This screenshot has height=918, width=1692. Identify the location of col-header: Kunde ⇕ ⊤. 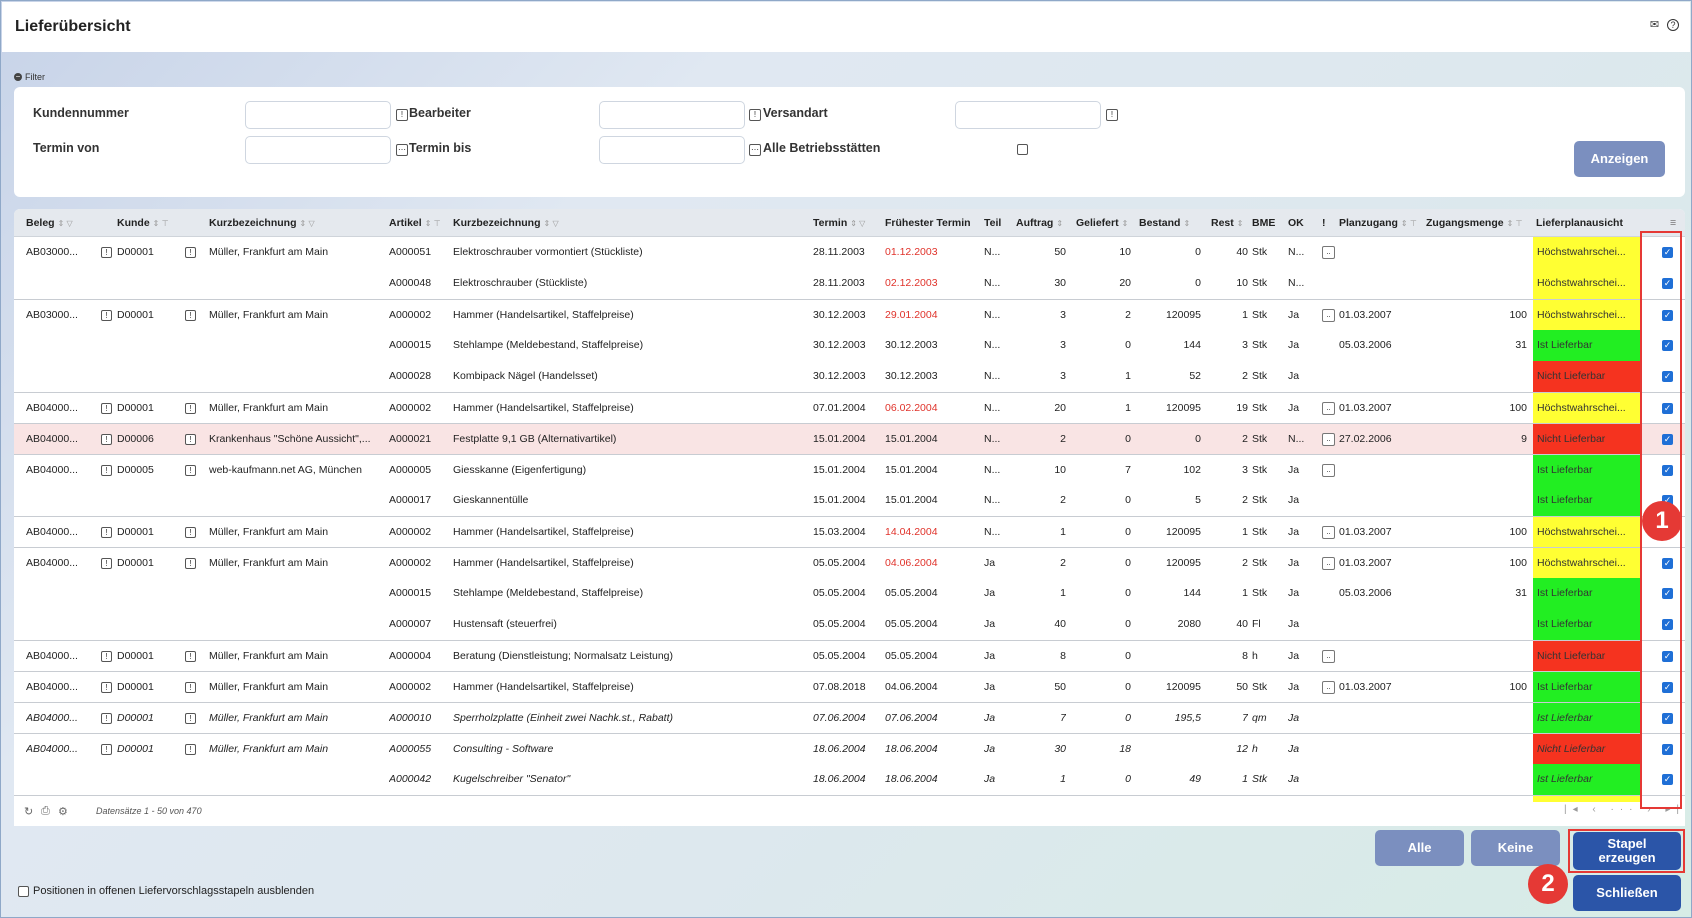
(143, 223).